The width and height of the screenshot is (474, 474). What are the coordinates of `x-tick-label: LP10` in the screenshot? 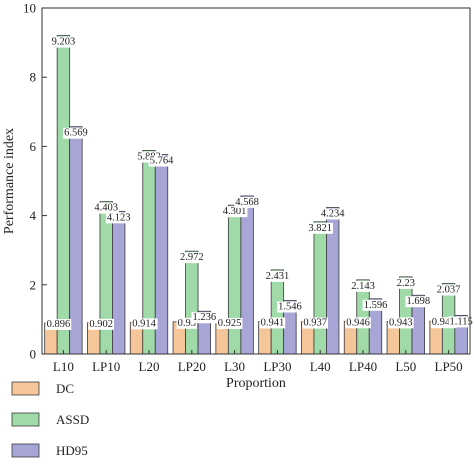 It's located at (106, 366).